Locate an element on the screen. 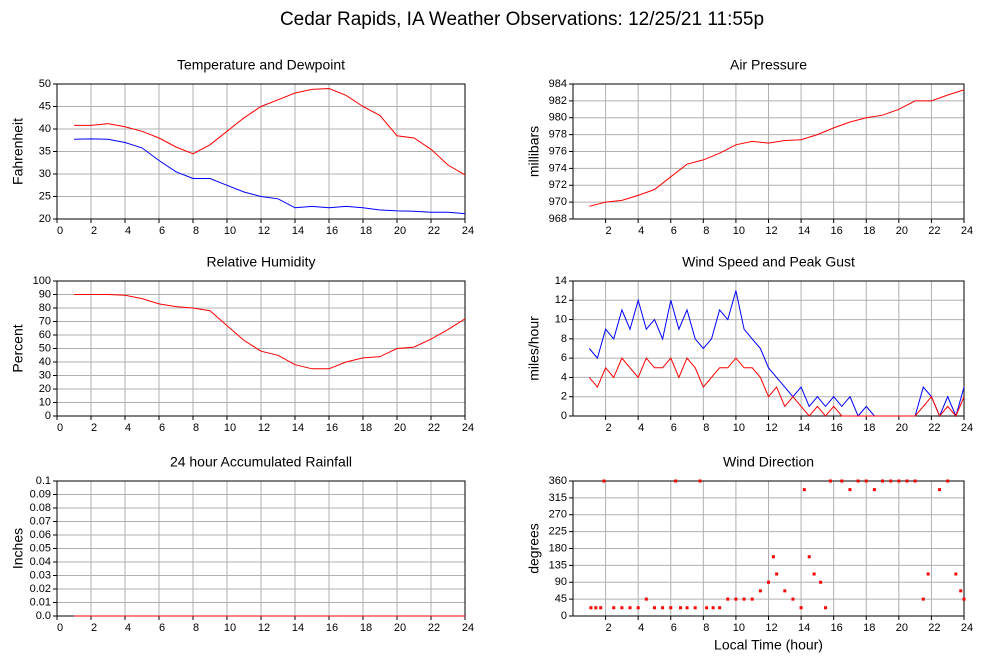 The image size is (1000, 660). y-tick-label: 70 is located at coordinates (45, 321).